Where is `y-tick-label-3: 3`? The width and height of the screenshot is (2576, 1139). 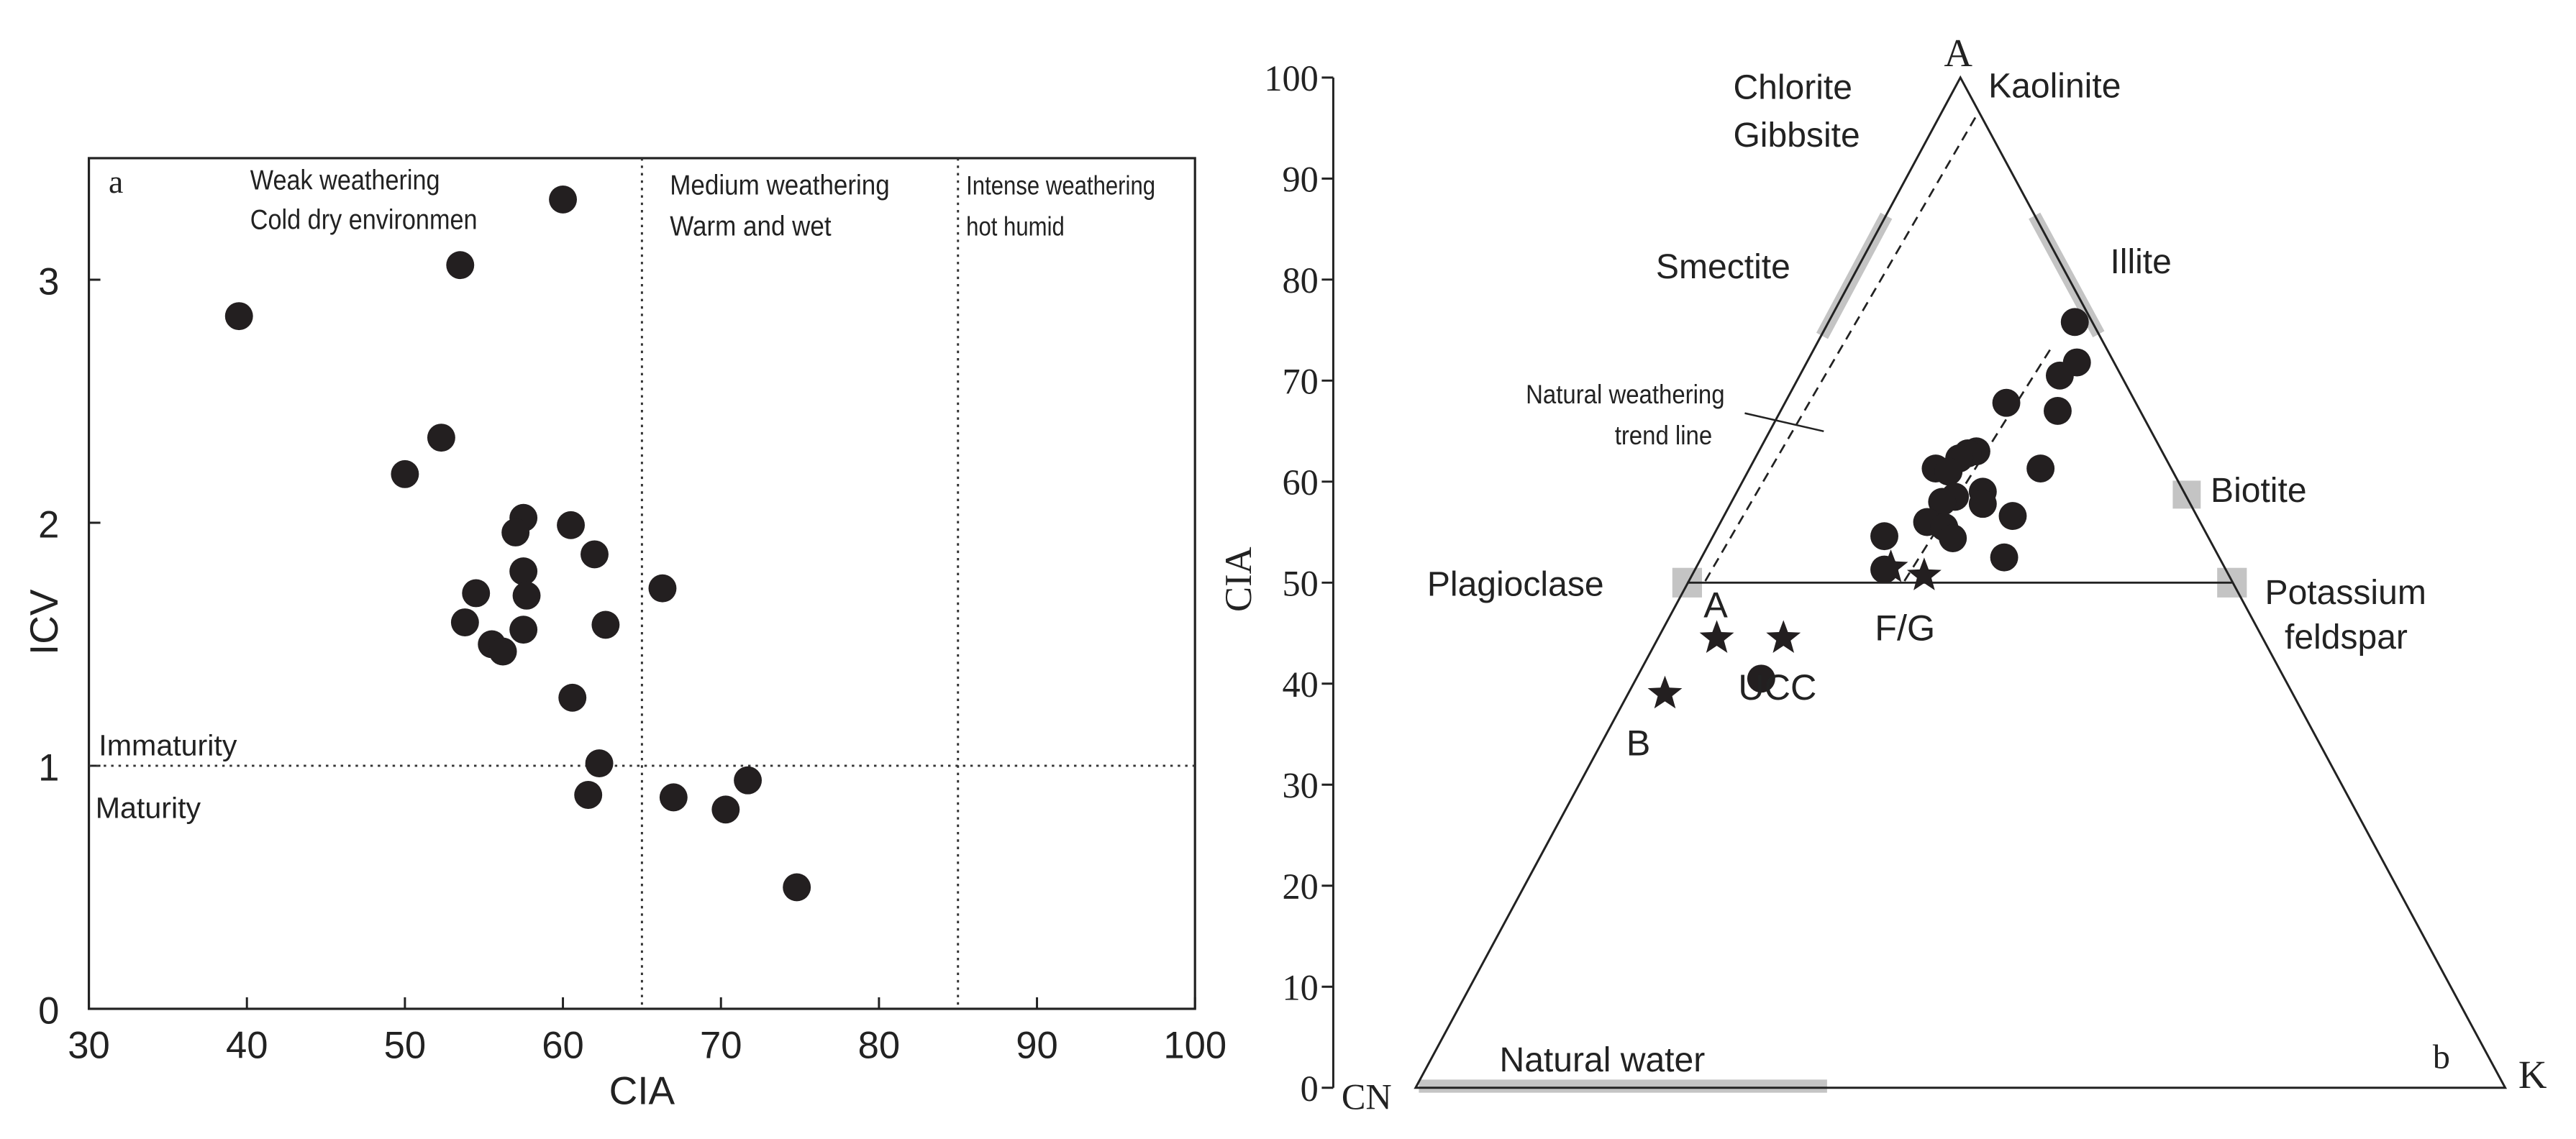 y-tick-label-3: 3 is located at coordinates (49, 282).